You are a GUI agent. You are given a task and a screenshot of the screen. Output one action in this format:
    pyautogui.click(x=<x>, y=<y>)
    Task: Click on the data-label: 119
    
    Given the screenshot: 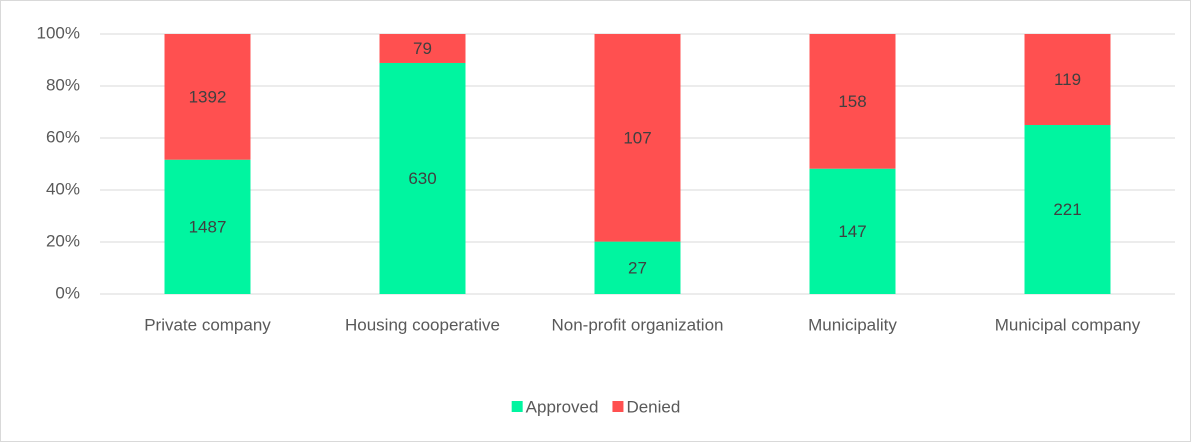 What is the action you would take?
    pyautogui.click(x=1067, y=79)
    